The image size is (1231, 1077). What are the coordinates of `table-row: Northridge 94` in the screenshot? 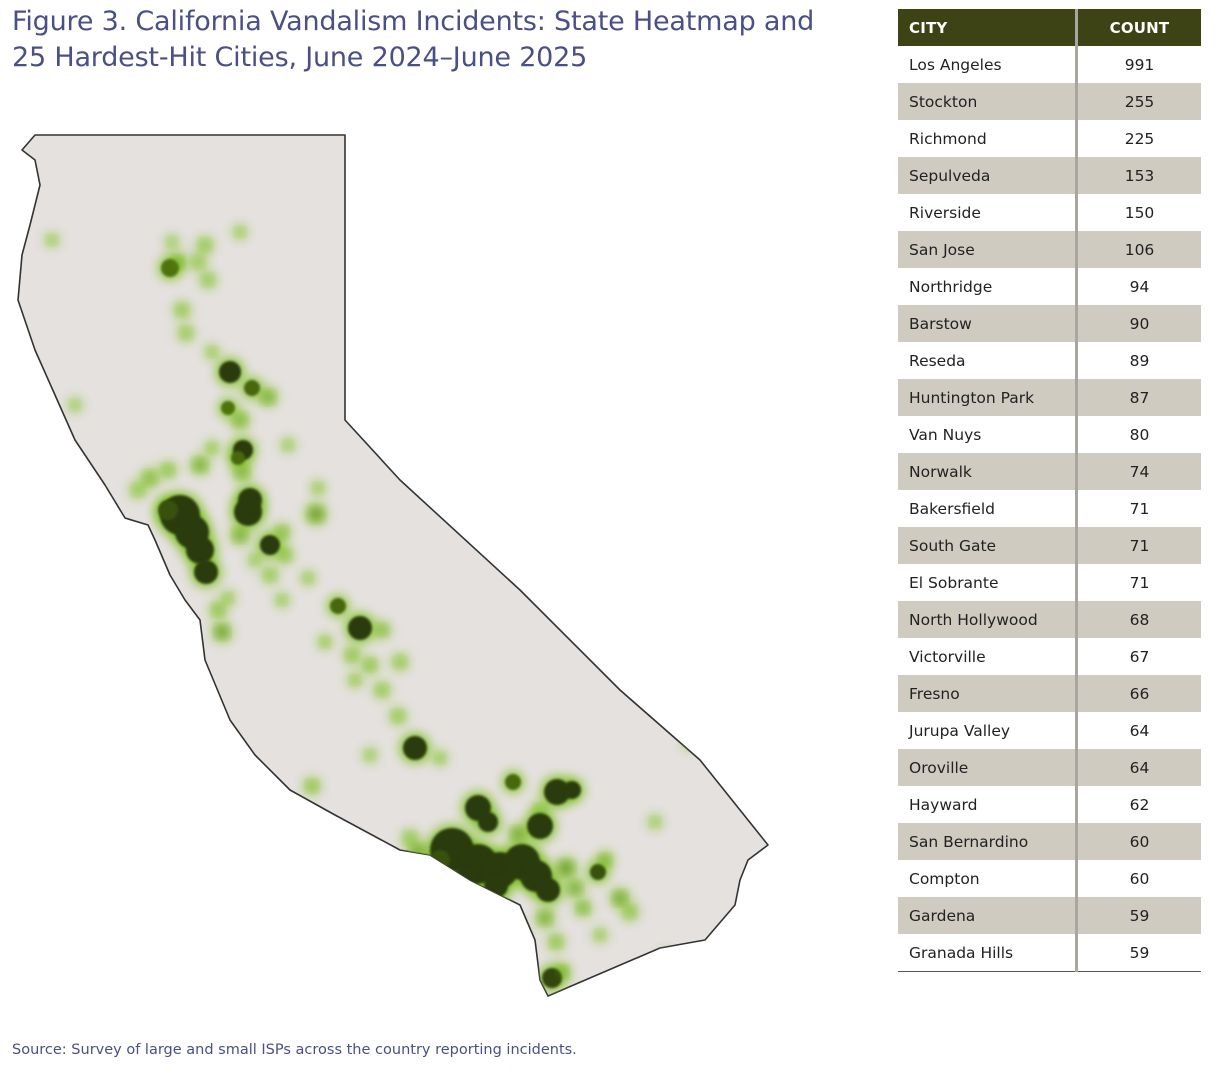 It's located at (1049, 286).